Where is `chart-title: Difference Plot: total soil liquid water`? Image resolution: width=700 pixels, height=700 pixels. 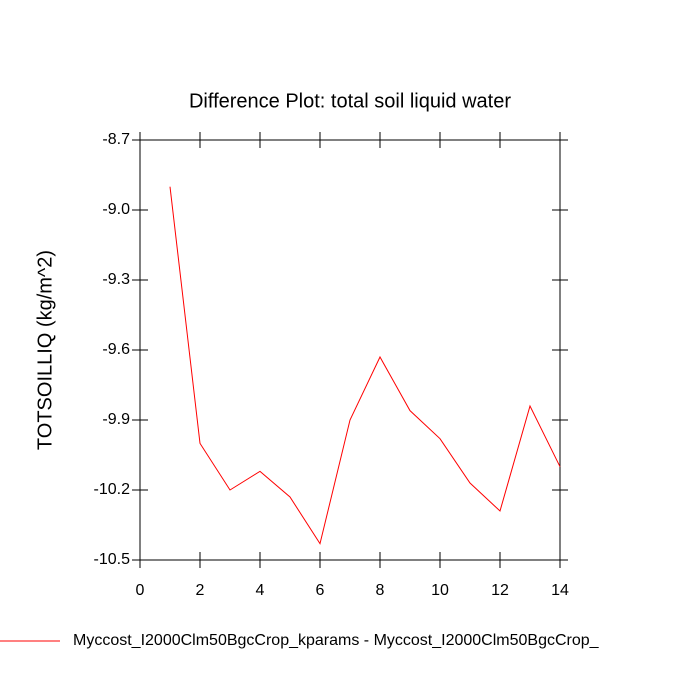 chart-title: Difference Plot: total soil liquid water is located at coordinates (350, 101).